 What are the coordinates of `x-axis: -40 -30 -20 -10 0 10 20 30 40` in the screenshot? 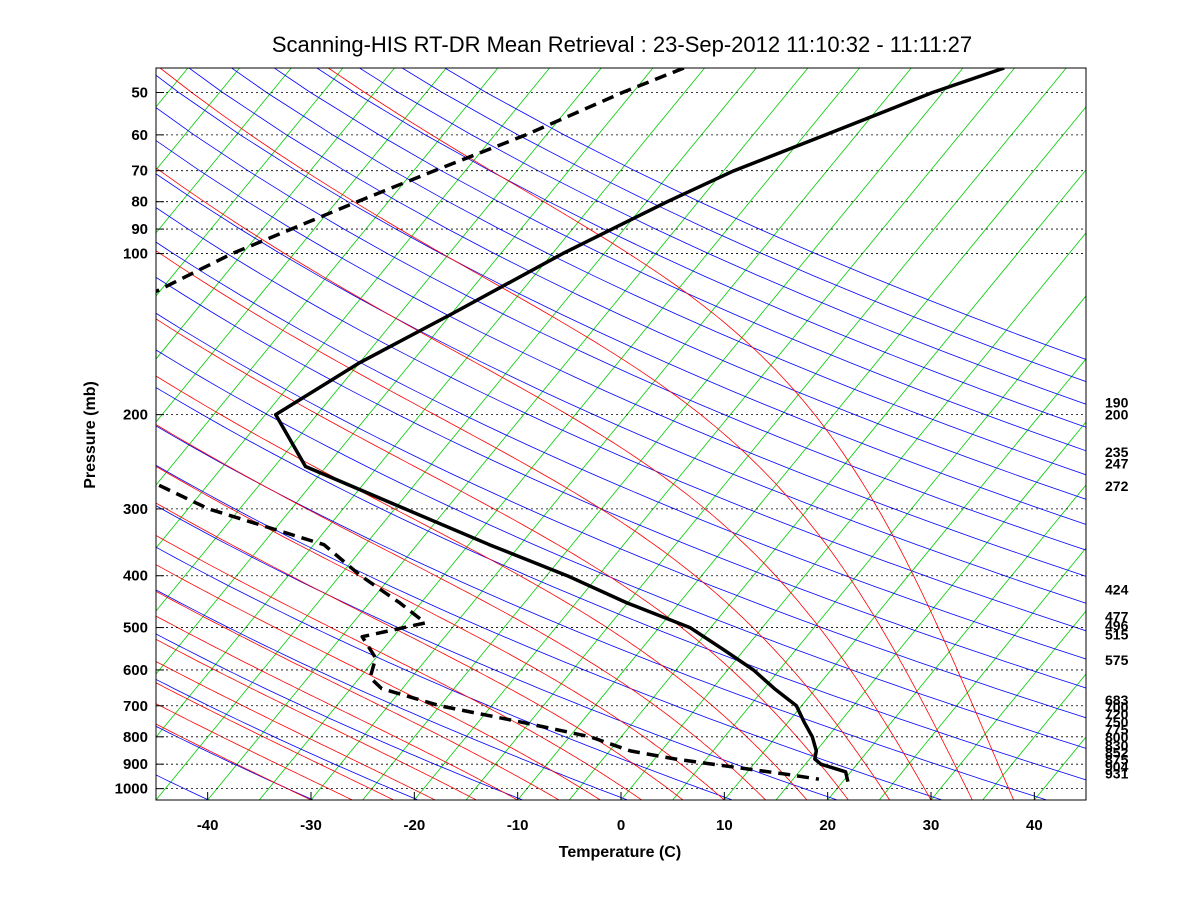 It's located at (620, 813).